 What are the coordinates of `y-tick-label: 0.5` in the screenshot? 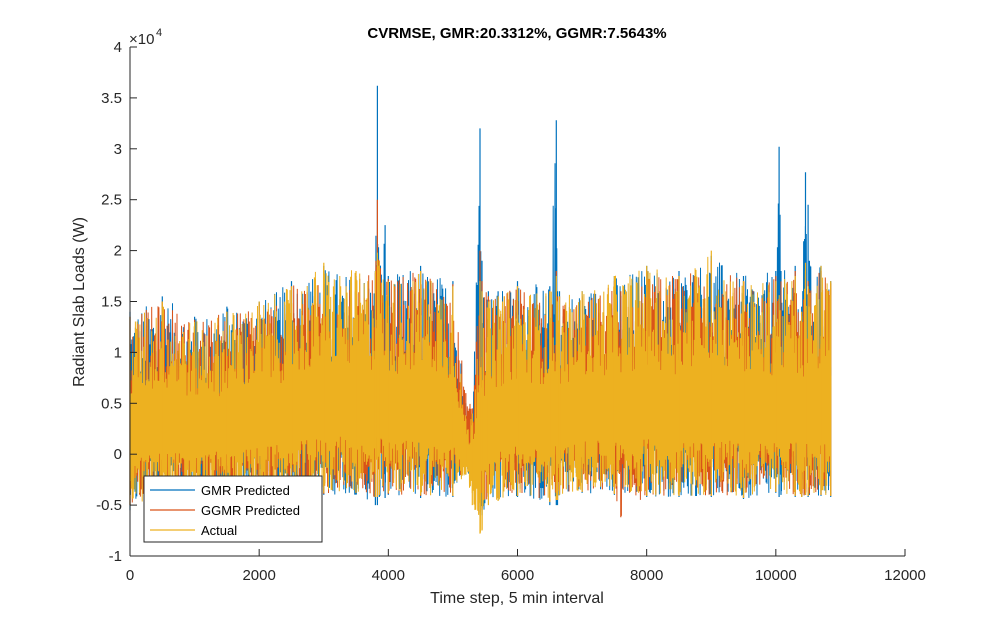 It's located at (111, 403).